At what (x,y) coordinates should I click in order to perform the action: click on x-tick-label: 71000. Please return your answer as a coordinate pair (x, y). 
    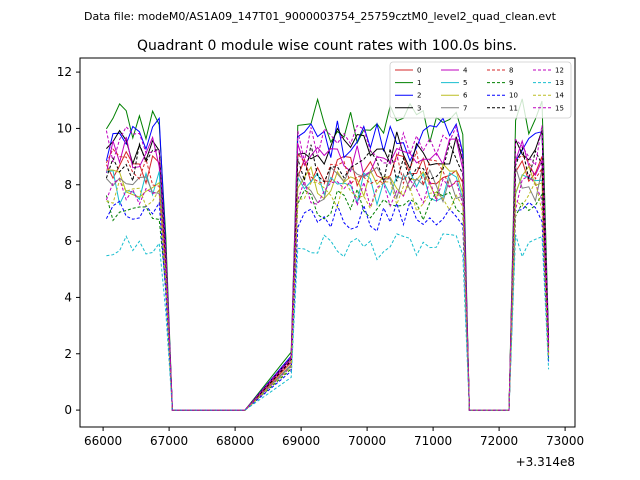
    Looking at the image, I should click on (433, 441).